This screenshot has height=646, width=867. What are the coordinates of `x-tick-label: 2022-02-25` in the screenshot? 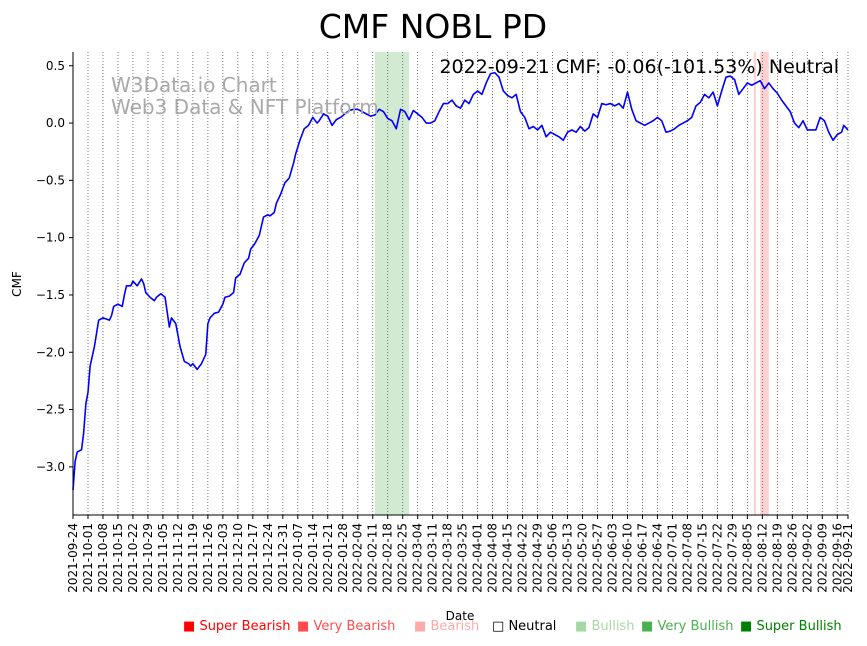 It's located at (403, 558).